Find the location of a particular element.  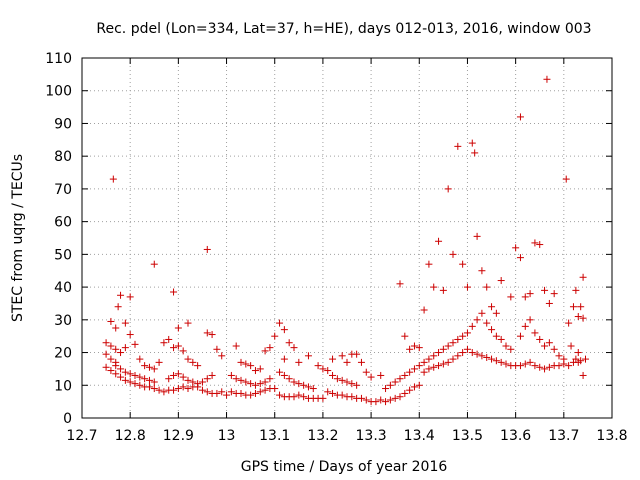

y-tick-label: 30 is located at coordinates (63, 321).